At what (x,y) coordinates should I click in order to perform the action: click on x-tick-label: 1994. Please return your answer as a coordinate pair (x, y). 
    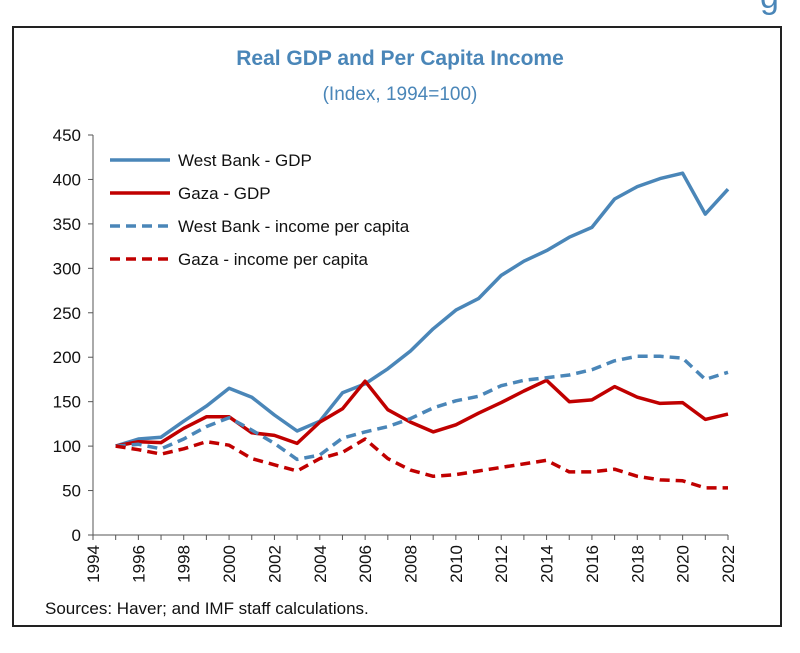
    Looking at the image, I should click on (93, 564).